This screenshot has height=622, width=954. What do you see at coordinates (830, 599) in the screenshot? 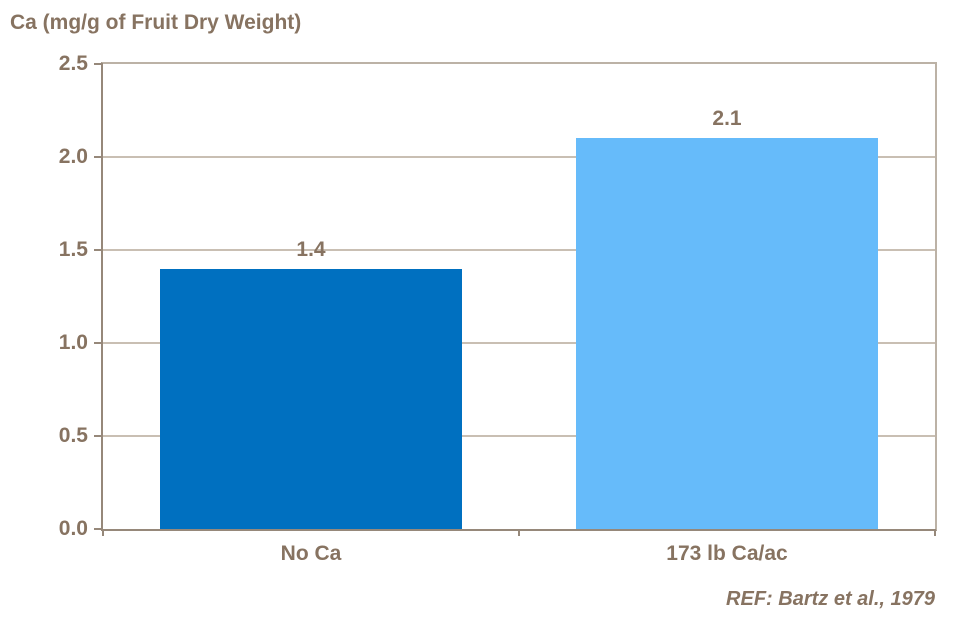
I see `reference-note: REF: Bartz et al., 1979` at bounding box center [830, 599].